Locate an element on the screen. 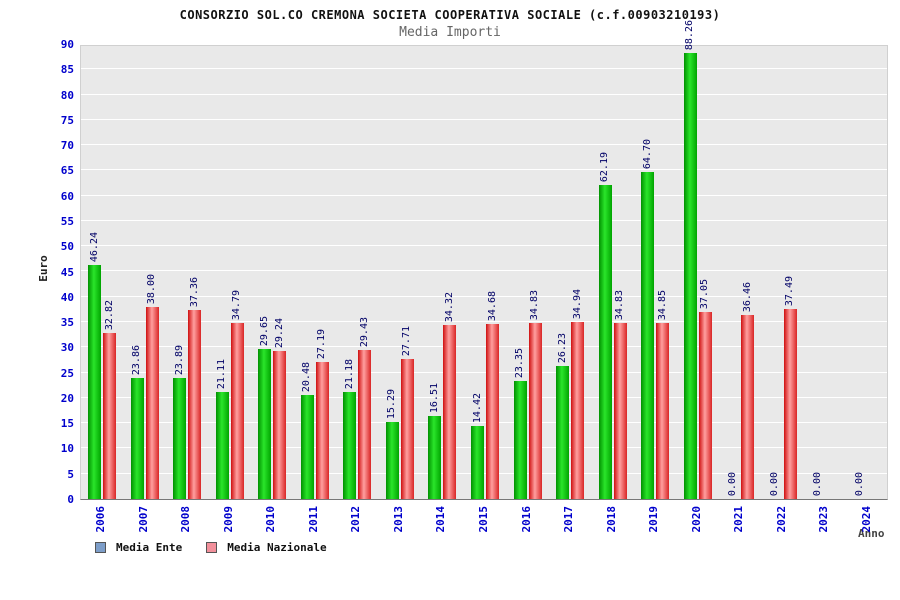 This screenshot has width=900, height=600. bar-media-nazionale-2009 is located at coordinates (237, 411).